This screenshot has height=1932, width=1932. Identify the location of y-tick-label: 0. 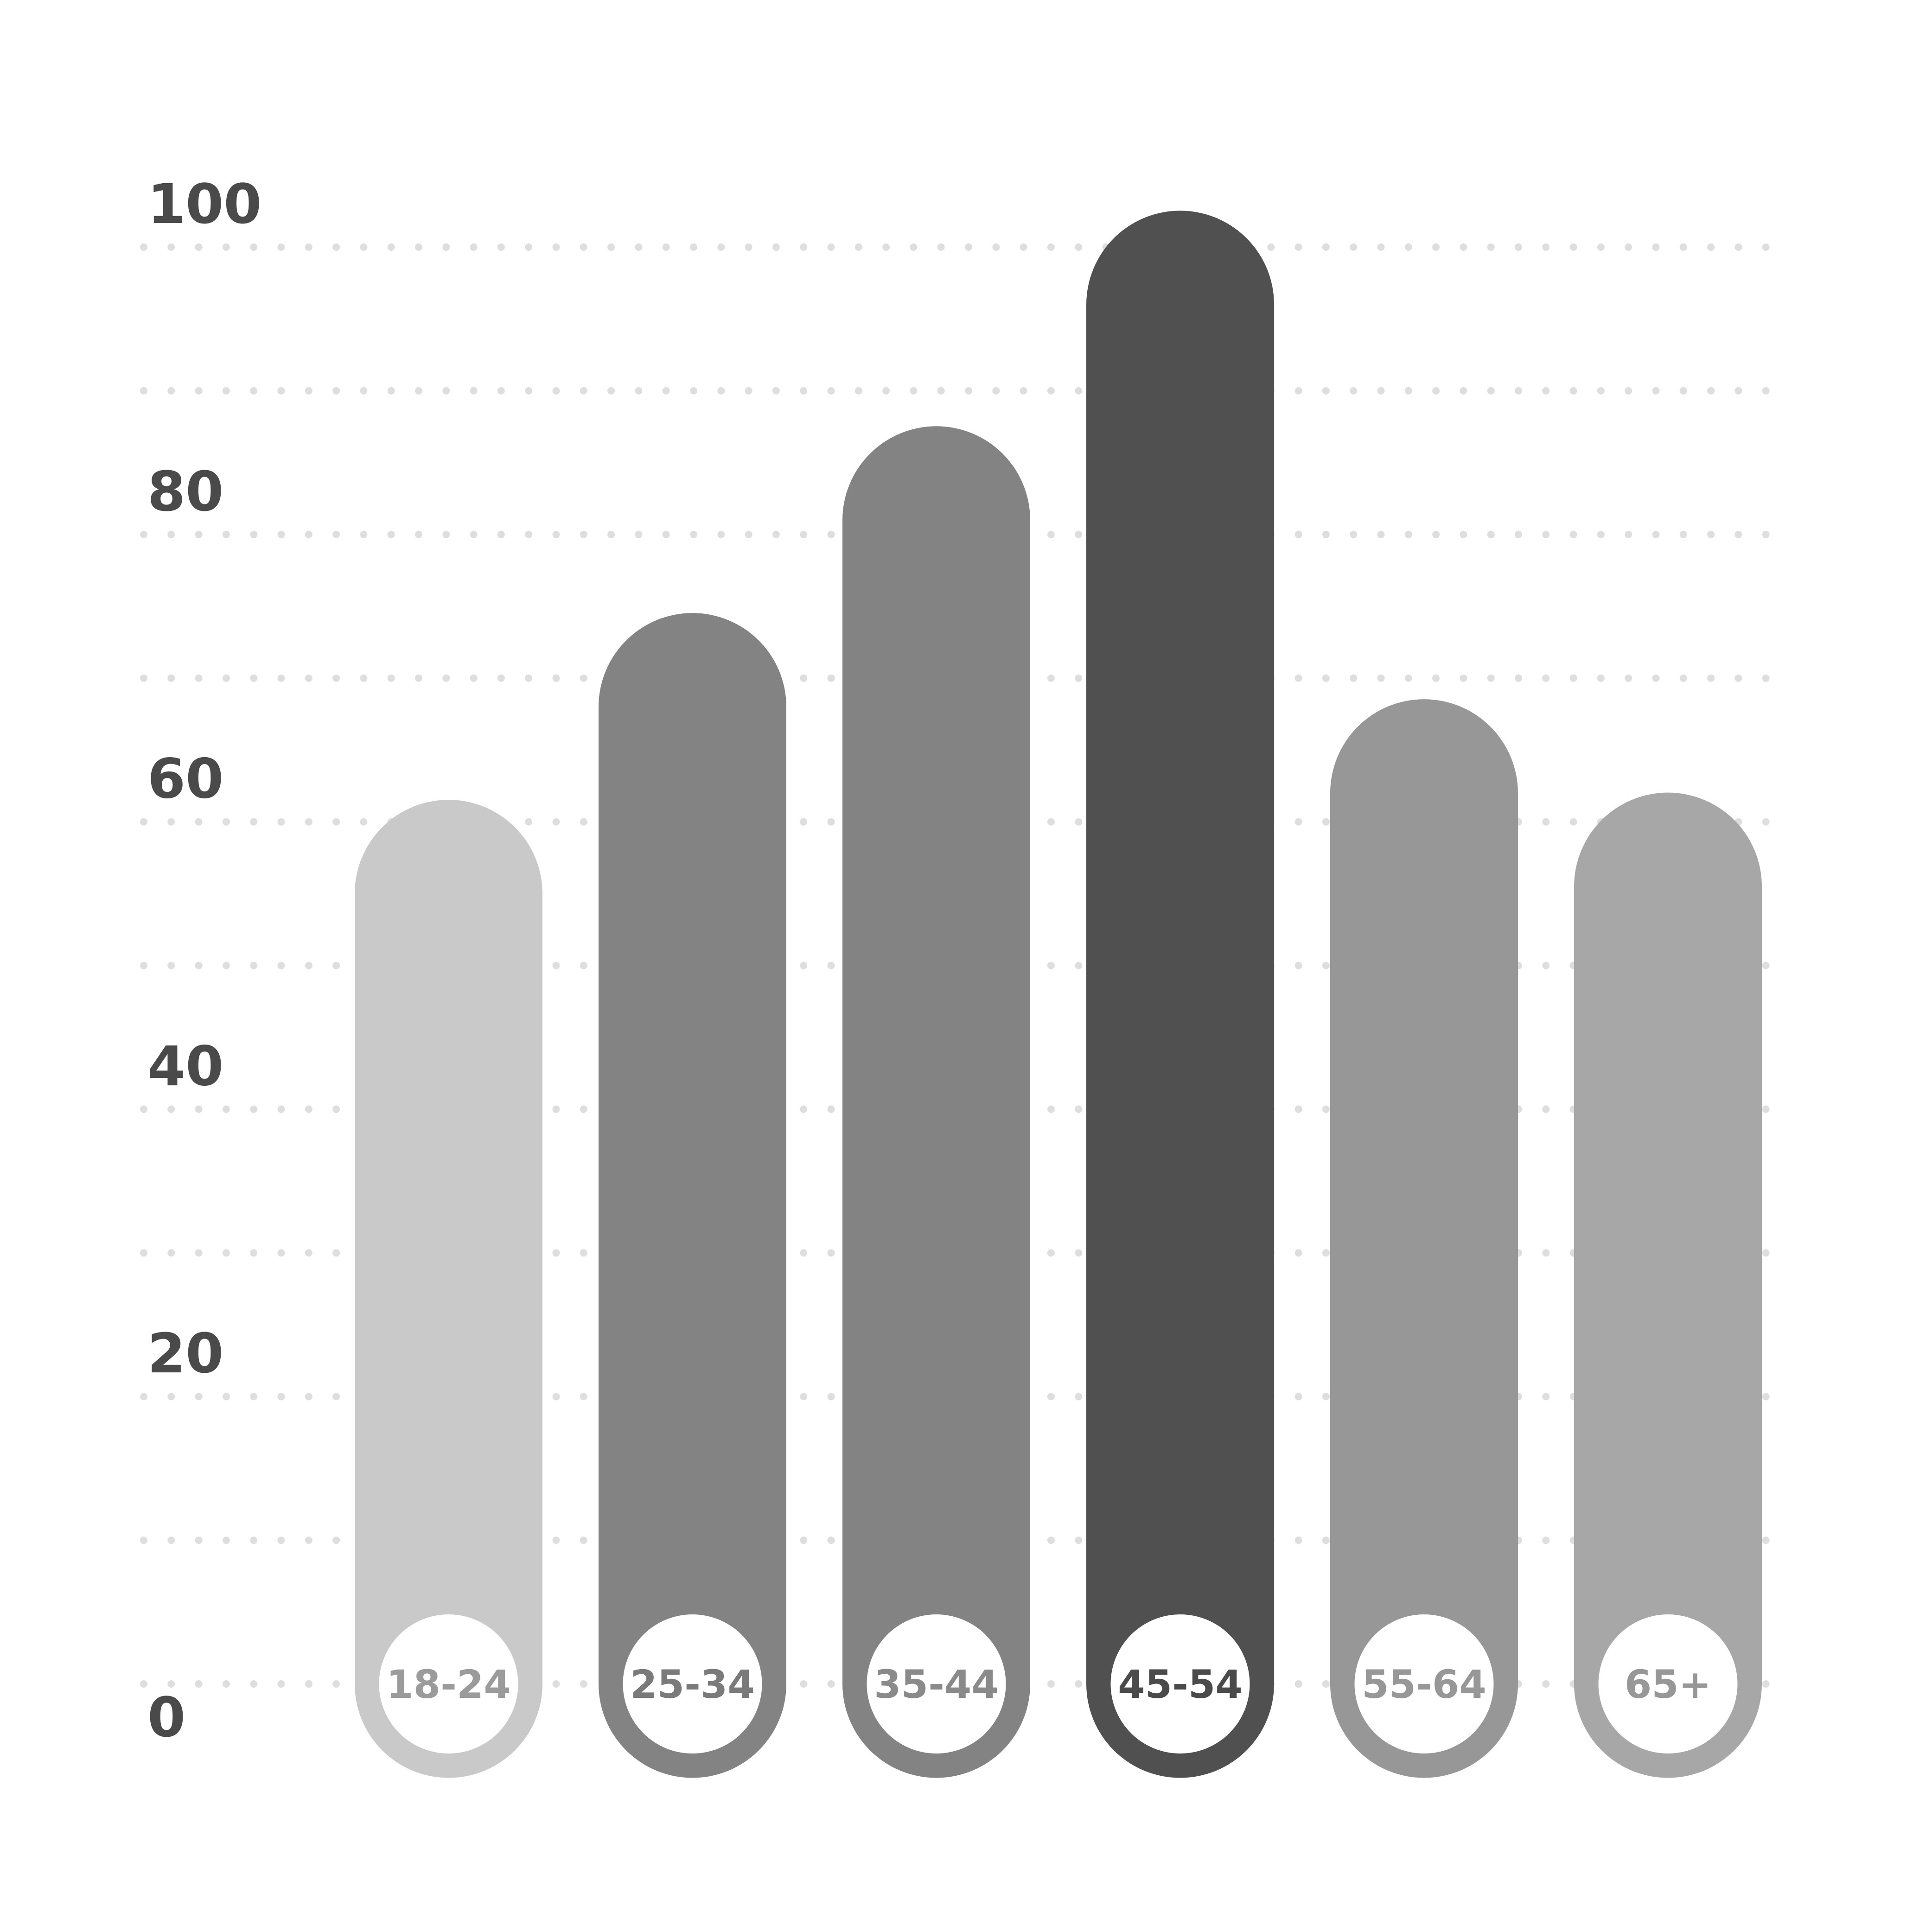
(166, 1717).